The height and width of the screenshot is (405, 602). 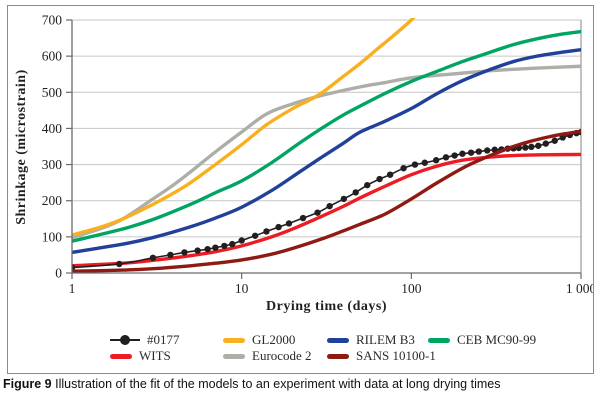 I want to click on y-tick-label: 0, so click(x=58, y=273).